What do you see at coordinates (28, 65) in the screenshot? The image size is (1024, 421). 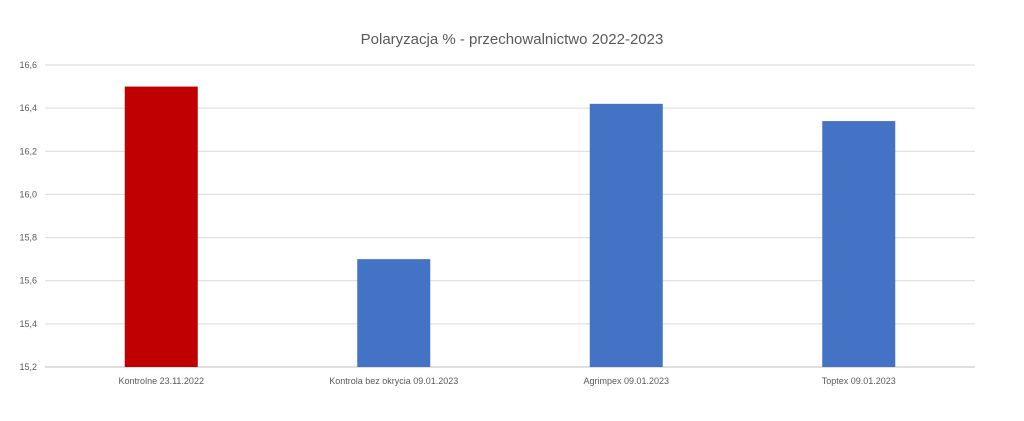 I see `y-tick-label: 16,6` at bounding box center [28, 65].